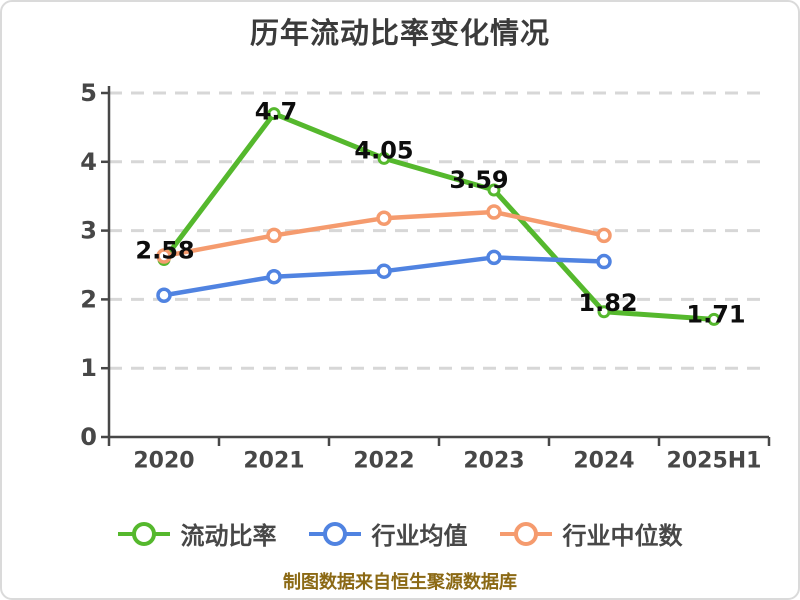 Image resolution: width=800 pixels, height=600 pixels. I want to click on legend-item-1: 流动比率, so click(197, 533).